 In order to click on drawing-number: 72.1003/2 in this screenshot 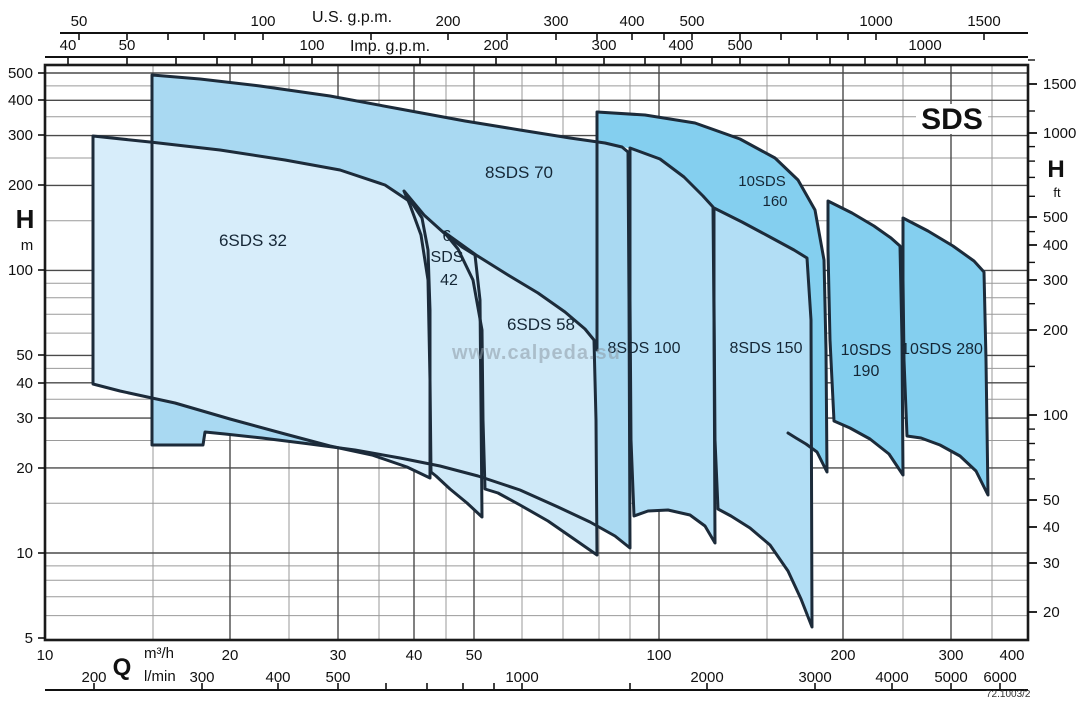, I will do `click(1008, 694)`.